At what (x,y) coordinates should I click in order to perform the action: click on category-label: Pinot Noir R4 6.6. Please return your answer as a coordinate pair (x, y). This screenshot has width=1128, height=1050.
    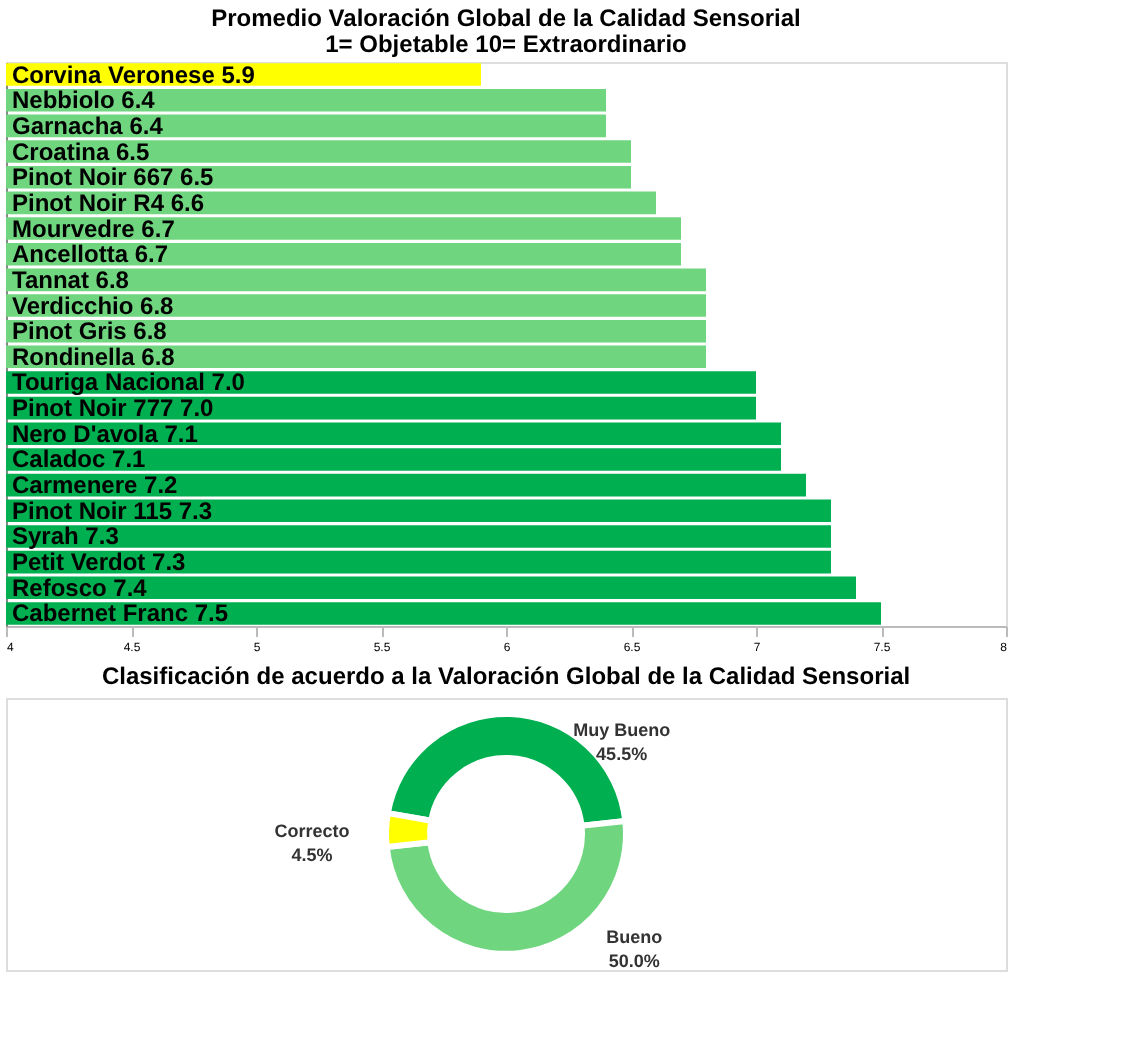
    Looking at the image, I should click on (108, 202).